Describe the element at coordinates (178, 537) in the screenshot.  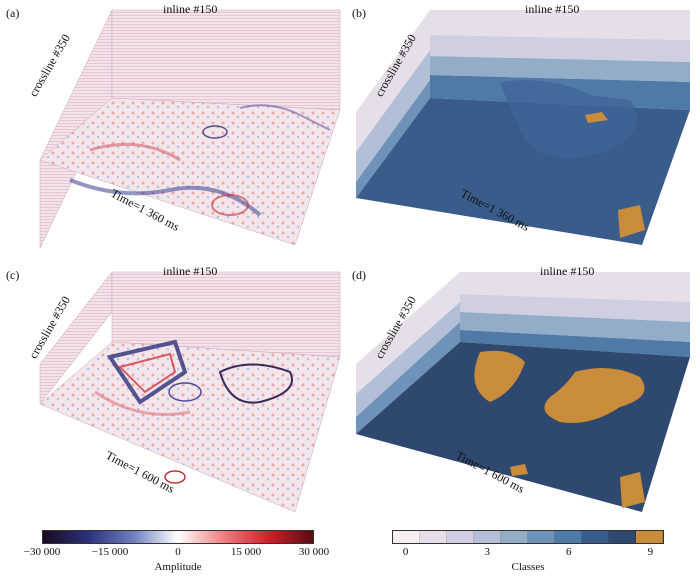
I see `amplitude-gradient` at that location.